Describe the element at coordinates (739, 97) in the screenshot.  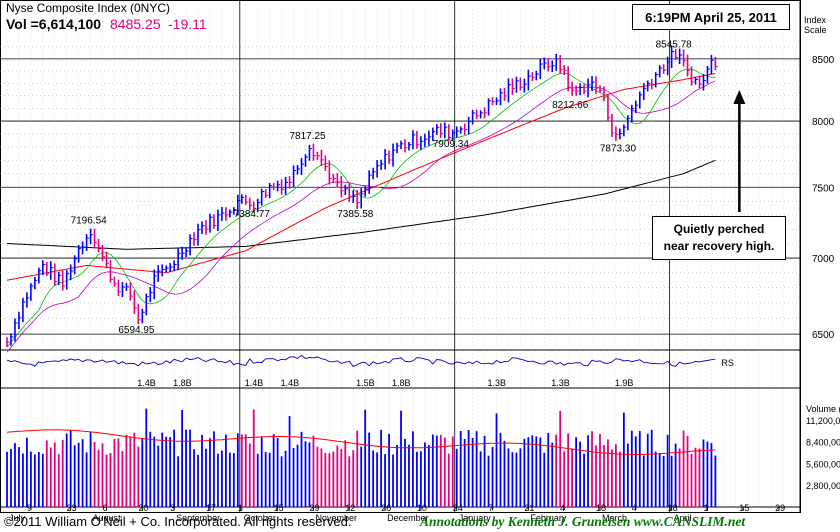
I see `callout-arrow-head` at that location.